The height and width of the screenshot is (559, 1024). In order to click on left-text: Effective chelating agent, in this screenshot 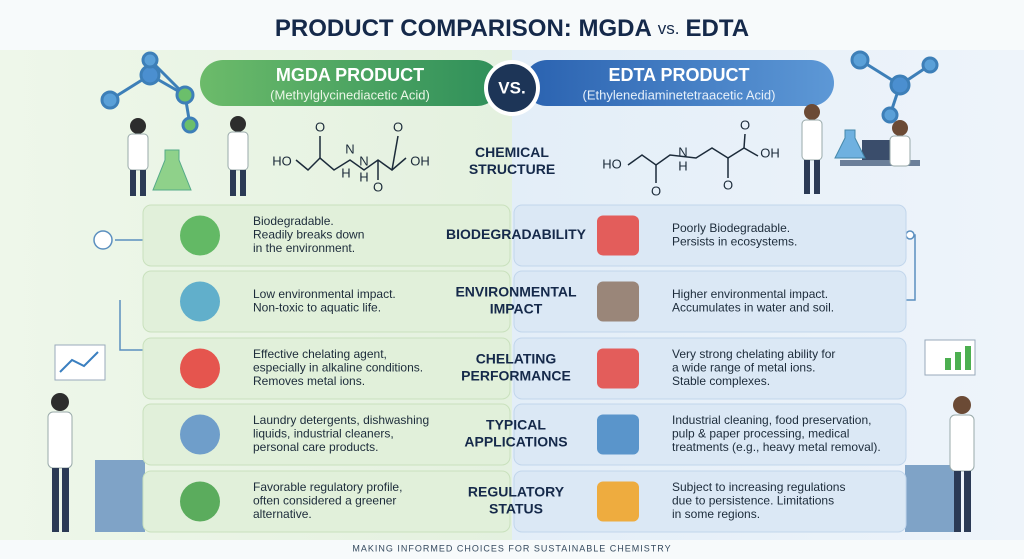, I will do `click(320, 354)`.